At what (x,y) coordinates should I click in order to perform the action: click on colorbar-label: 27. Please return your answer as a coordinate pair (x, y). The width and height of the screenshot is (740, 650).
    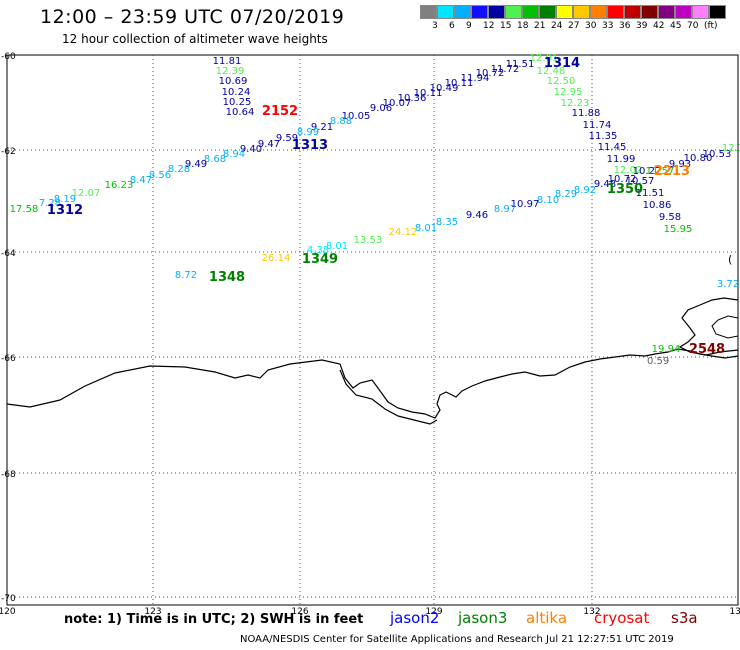
    Looking at the image, I should click on (574, 26).